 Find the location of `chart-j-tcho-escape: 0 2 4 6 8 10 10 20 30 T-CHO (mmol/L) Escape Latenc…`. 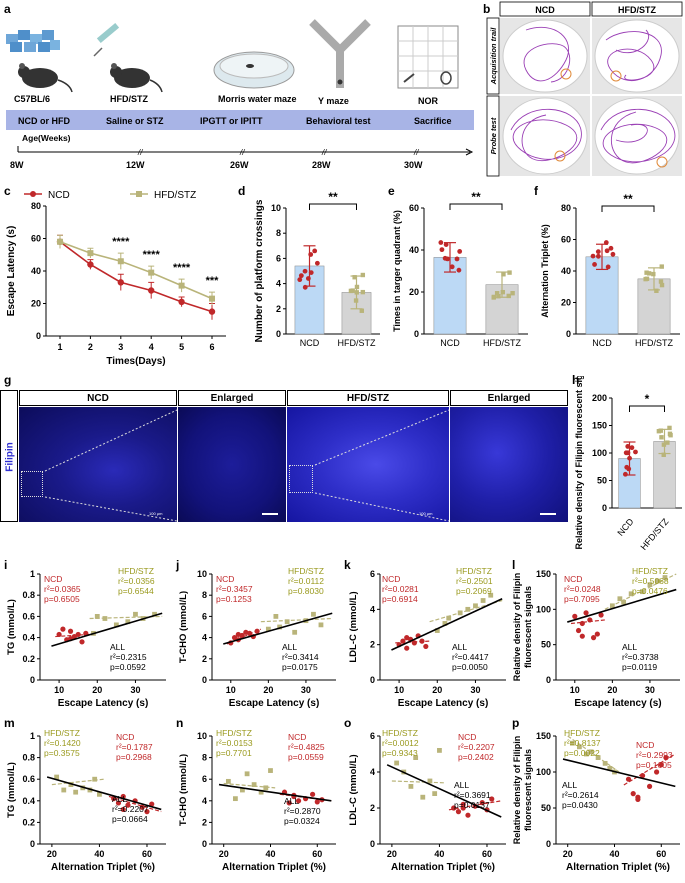

chart-j-tcho-escape: 0 2 4 6 8 10 10 20 30 T-CHO (mmol/L) Escape Latenc… is located at coordinates (257, 637).